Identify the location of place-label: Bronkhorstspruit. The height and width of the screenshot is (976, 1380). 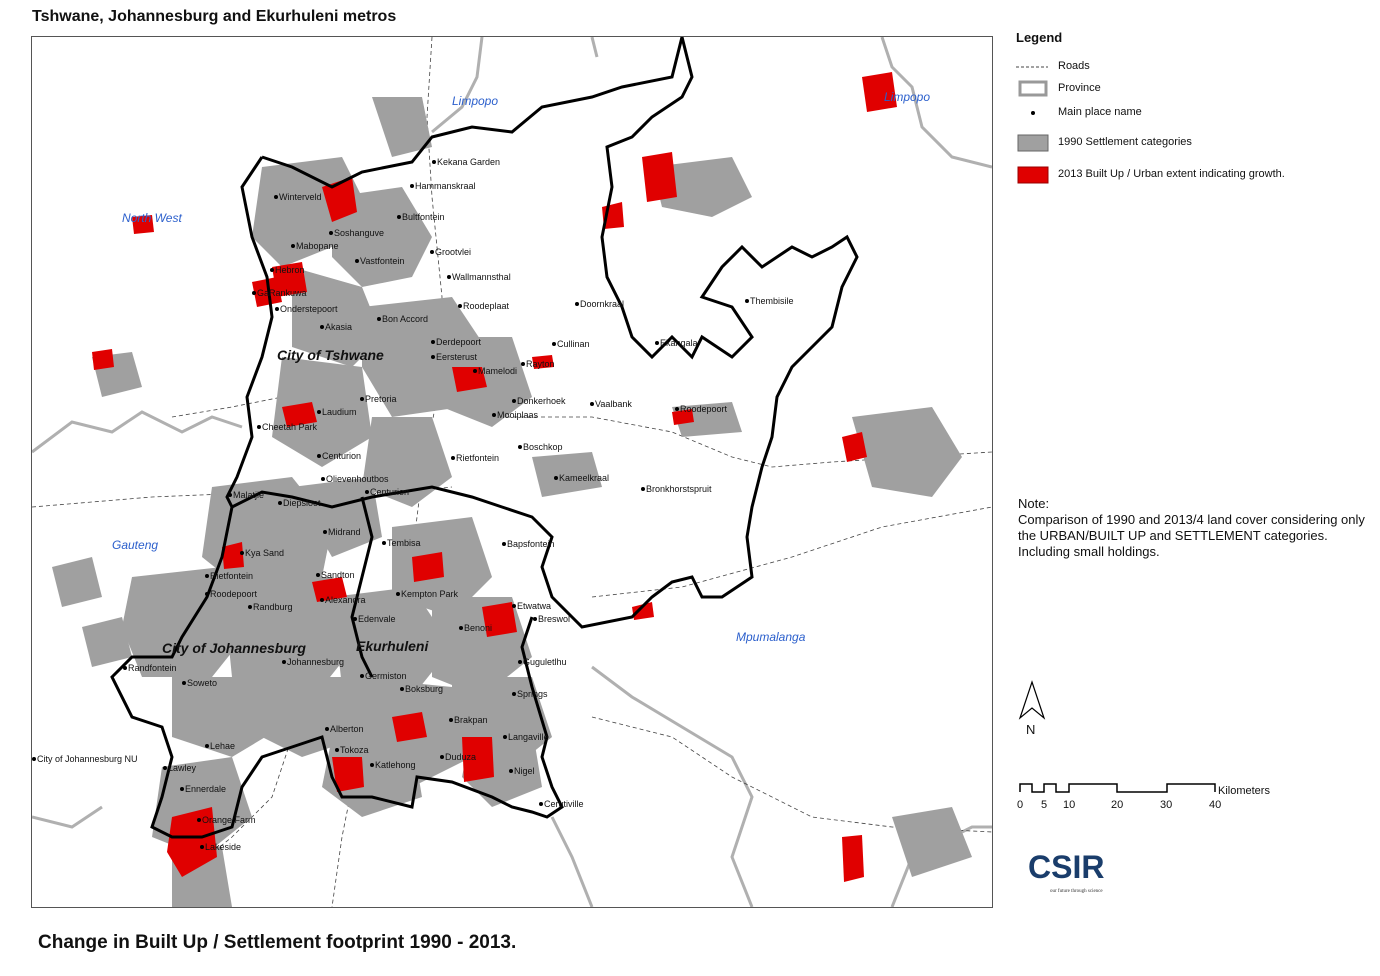
(679, 489).